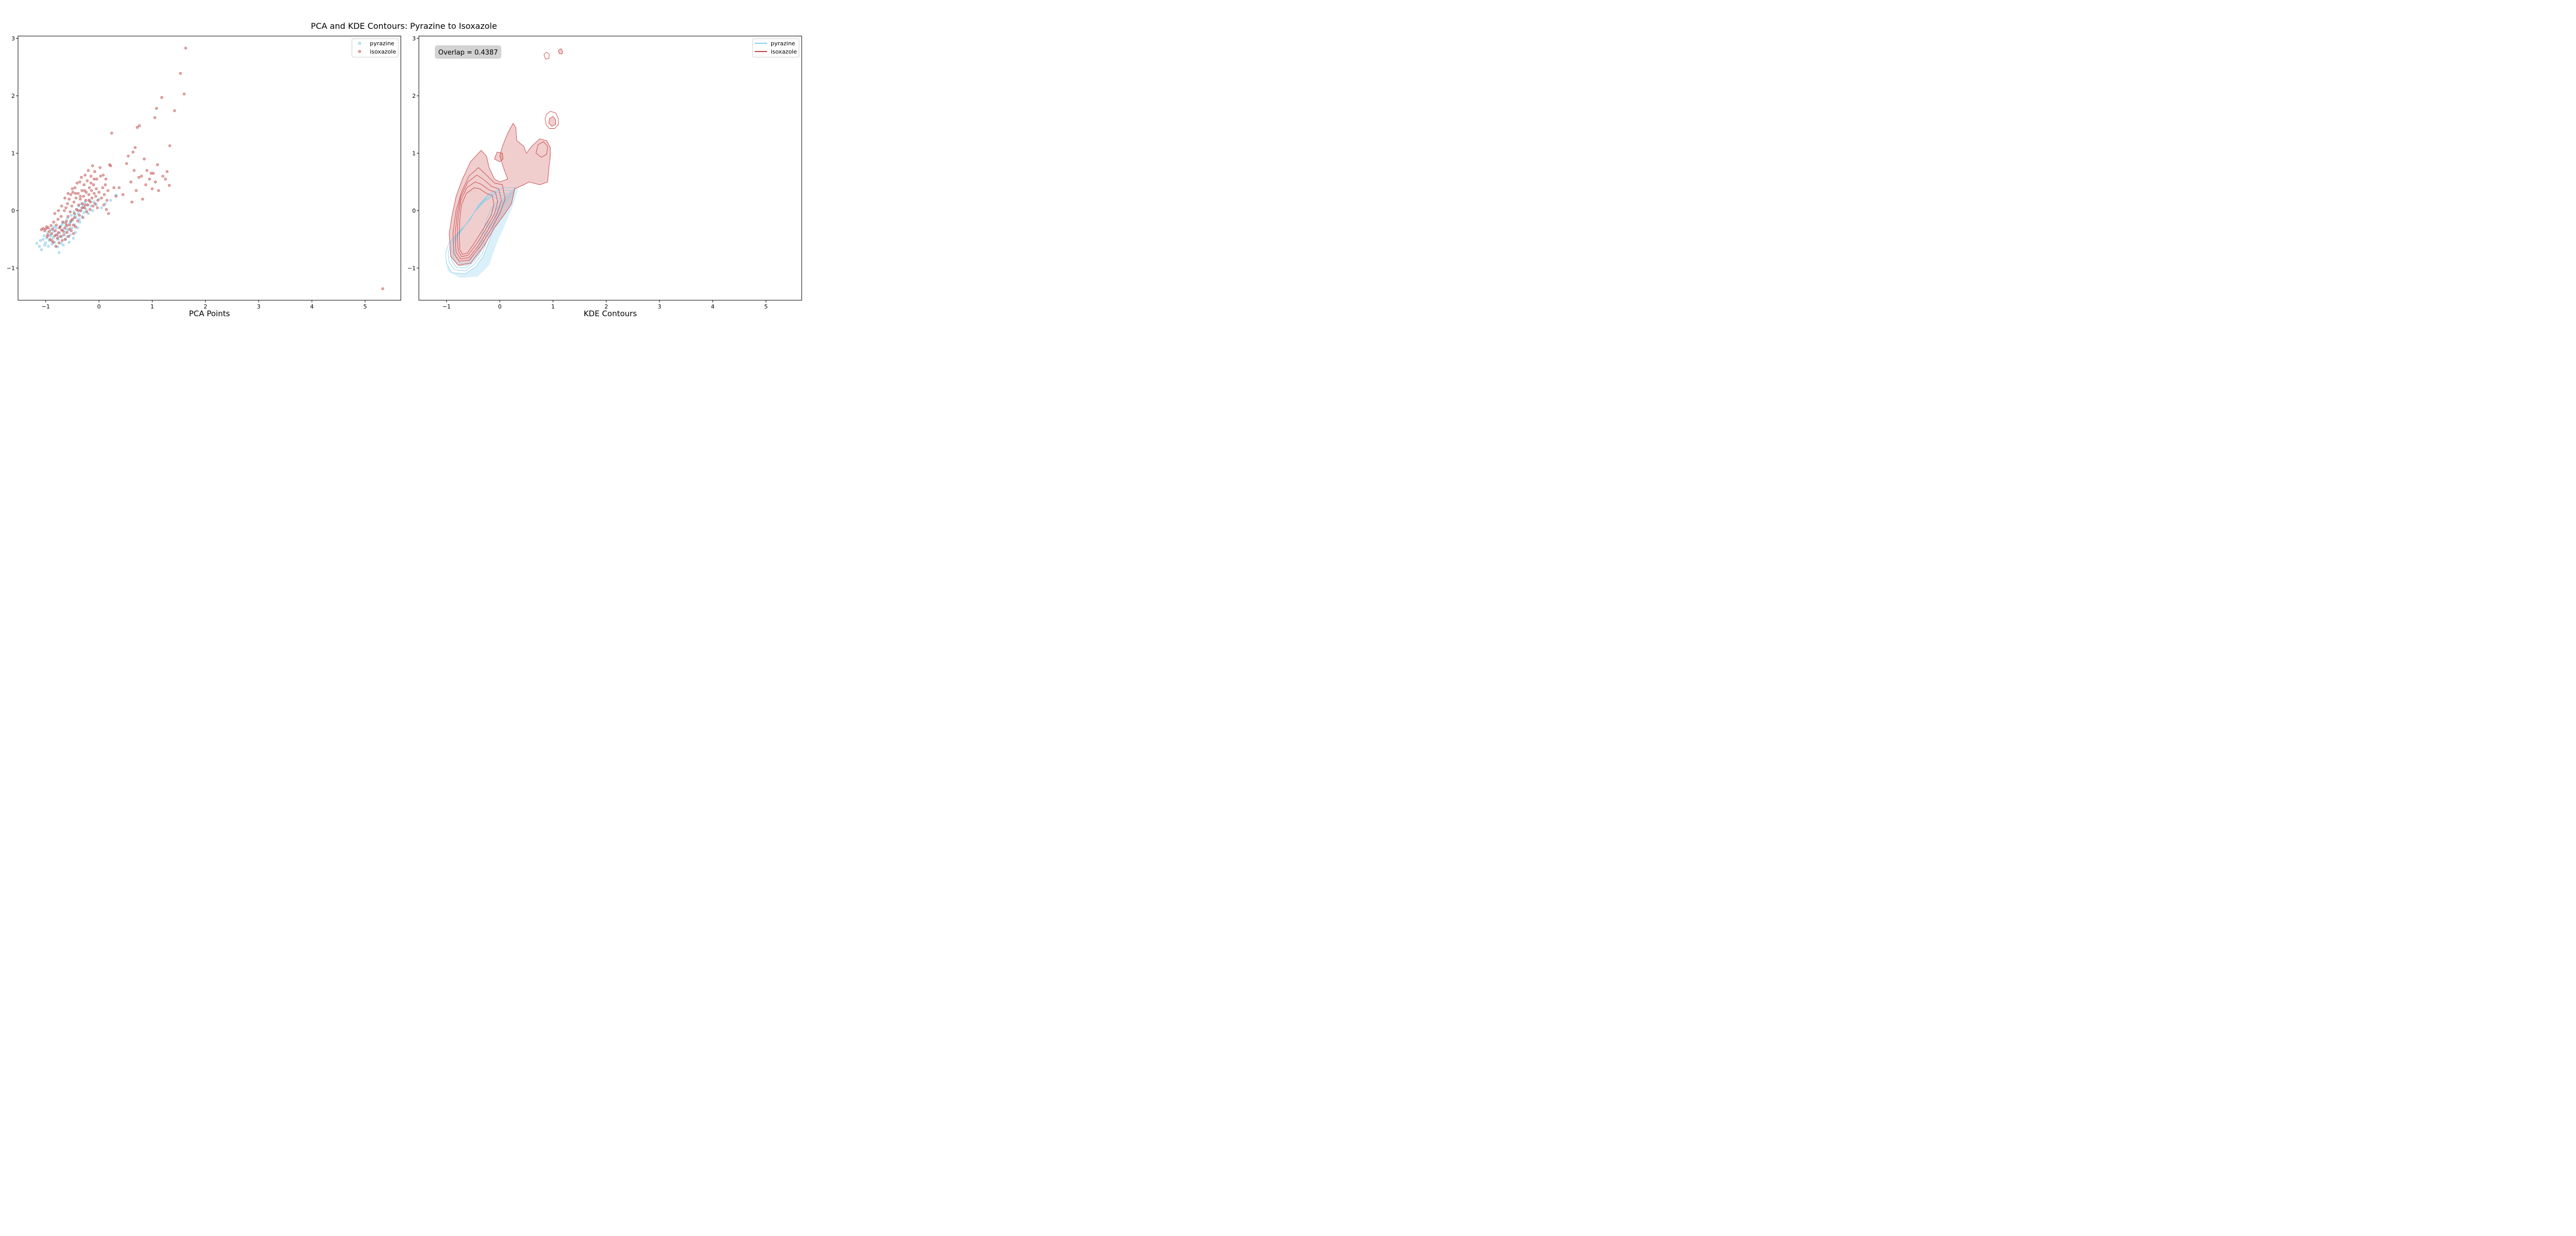 This screenshot has height=1236, width=2576. I want to click on legend-marker-pyrazine, so click(359, 44).